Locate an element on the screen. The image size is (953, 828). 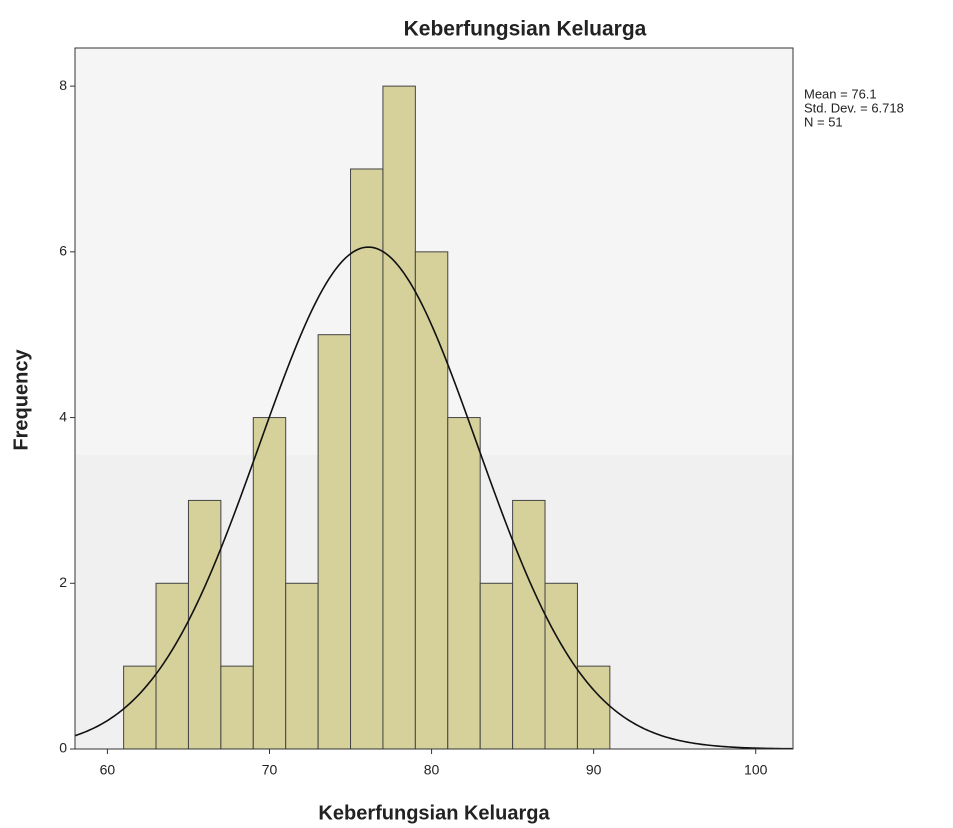
x-tick-label: 60 is located at coordinates (108, 770).